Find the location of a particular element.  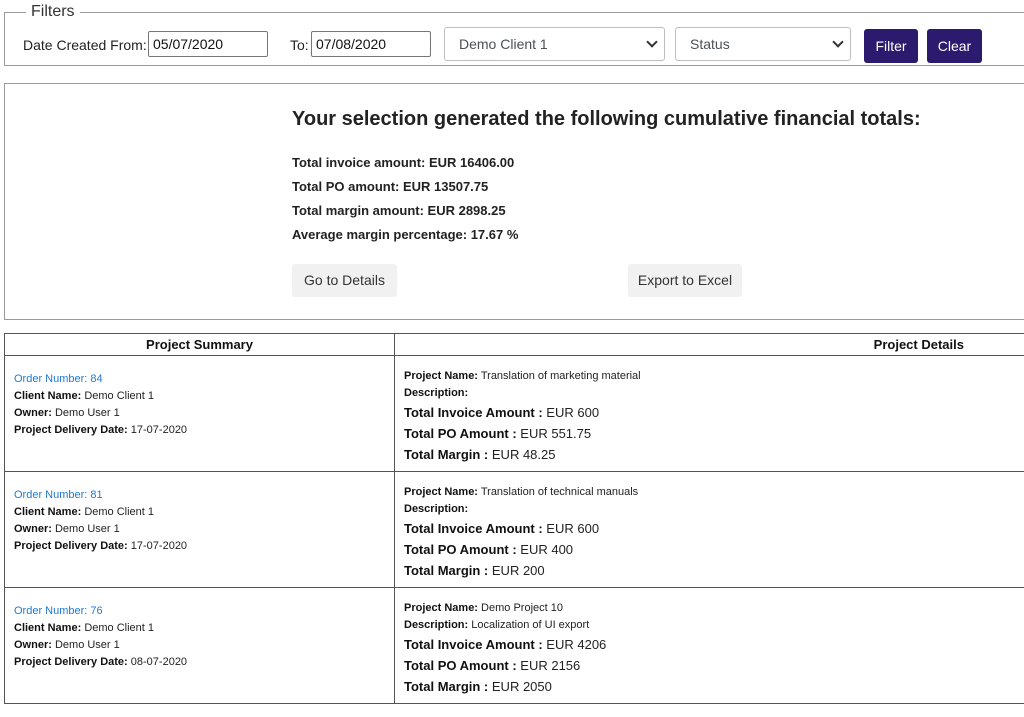

total-invoice-value: EUR 4206 is located at coordinates (576, 644).